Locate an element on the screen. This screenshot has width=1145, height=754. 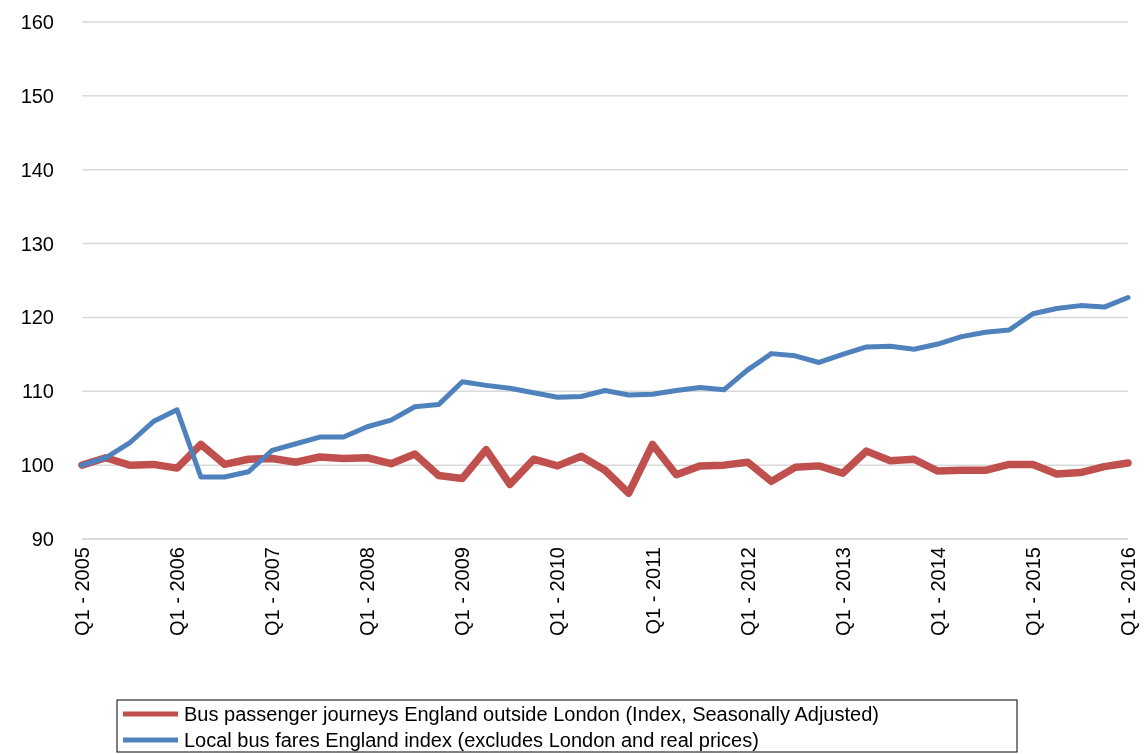
x-tick-label: Q1 - 2013 is located at coordinates (842, 591).